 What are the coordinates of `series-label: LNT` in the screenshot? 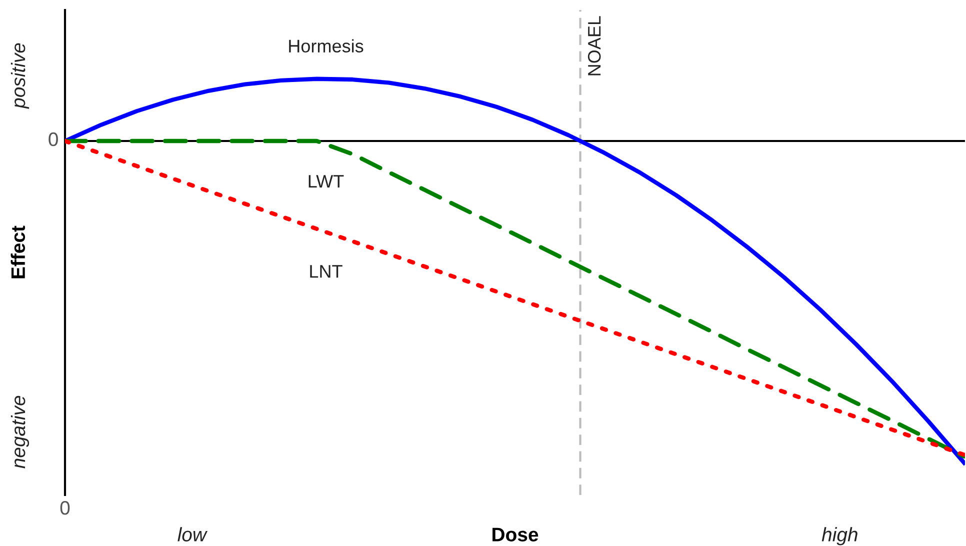 It's located at (326, 271).